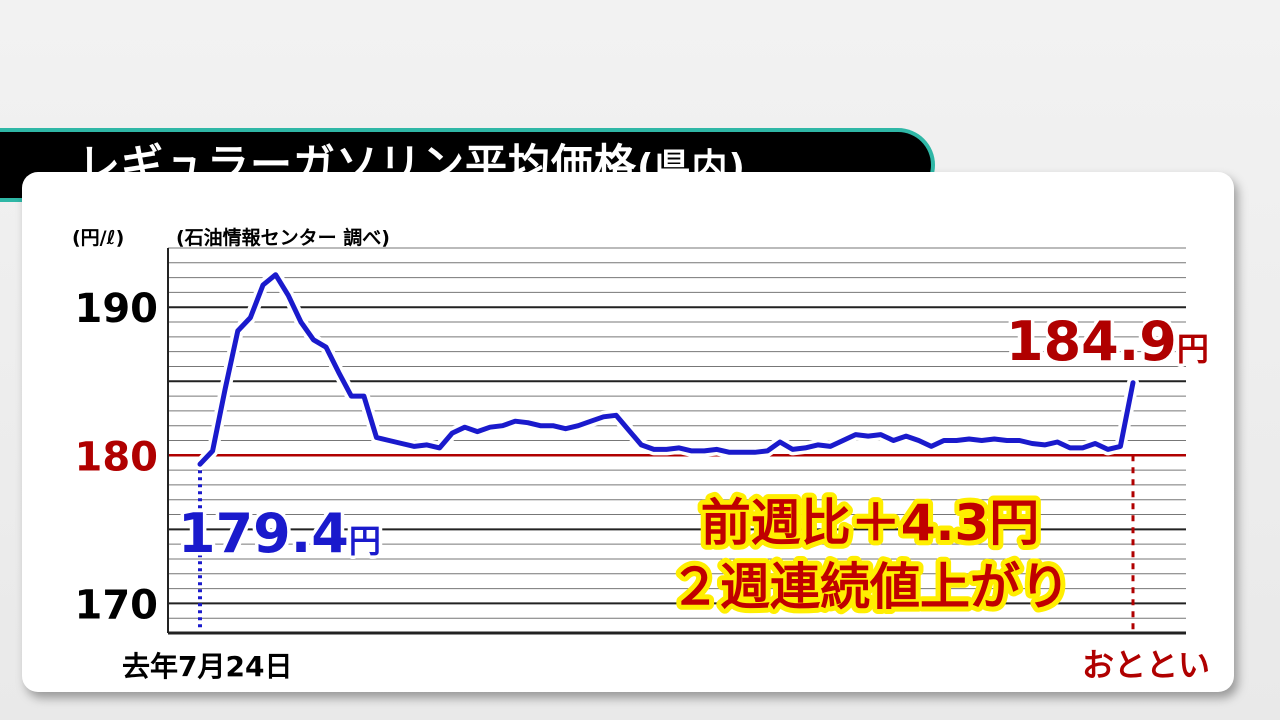 The width and height of the screenshot is (1280, 720). Describe the element at coordinates (207, 666) in the screenshot. I see `x-start-label: 去年7月24日` at that location.